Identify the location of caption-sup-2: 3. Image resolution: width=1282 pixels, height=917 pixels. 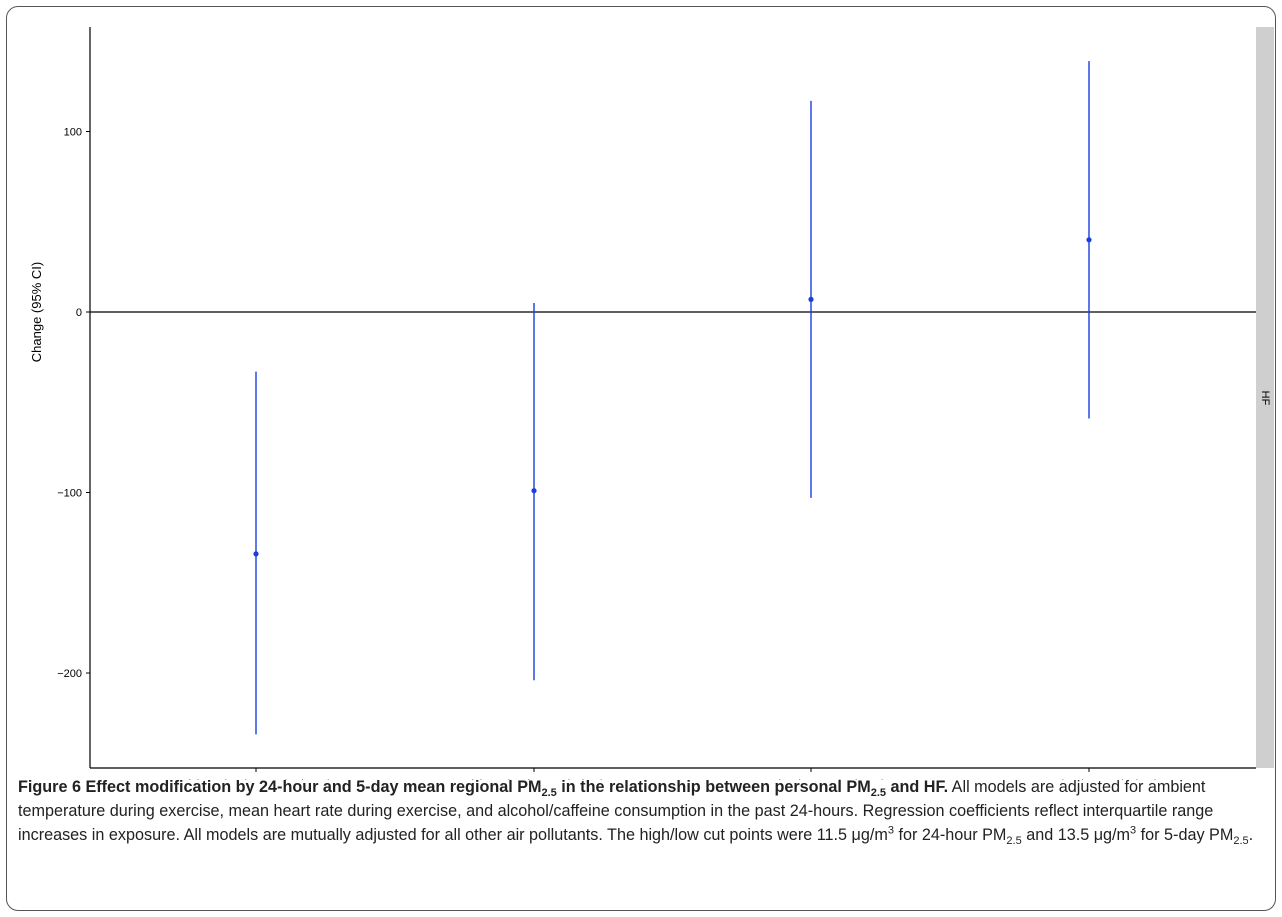
(1133, 830).